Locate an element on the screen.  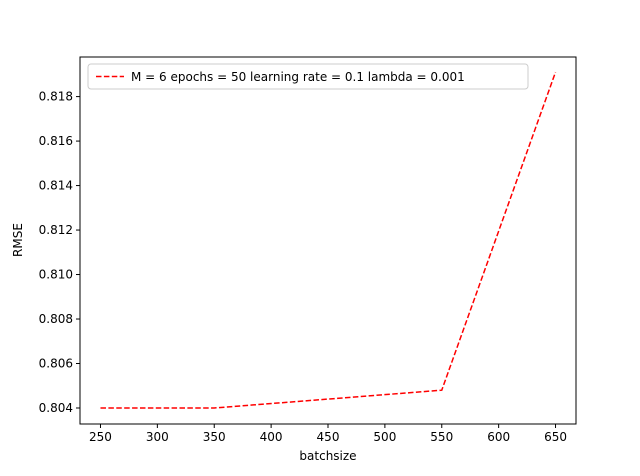
x-axis-label: batchsize is located at coordinates (327, 456).